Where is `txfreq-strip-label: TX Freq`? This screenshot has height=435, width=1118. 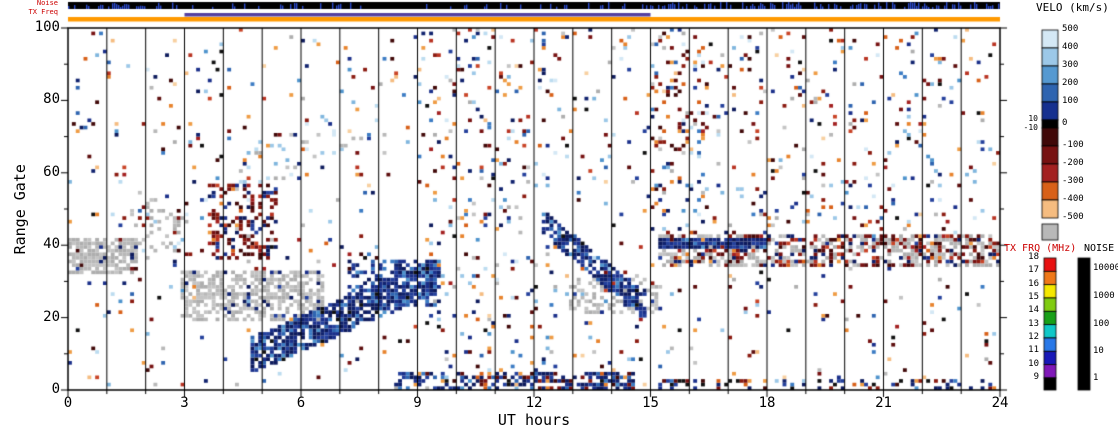 txfreq-strip-label: TX Freq is located at coordinates (43, 12).